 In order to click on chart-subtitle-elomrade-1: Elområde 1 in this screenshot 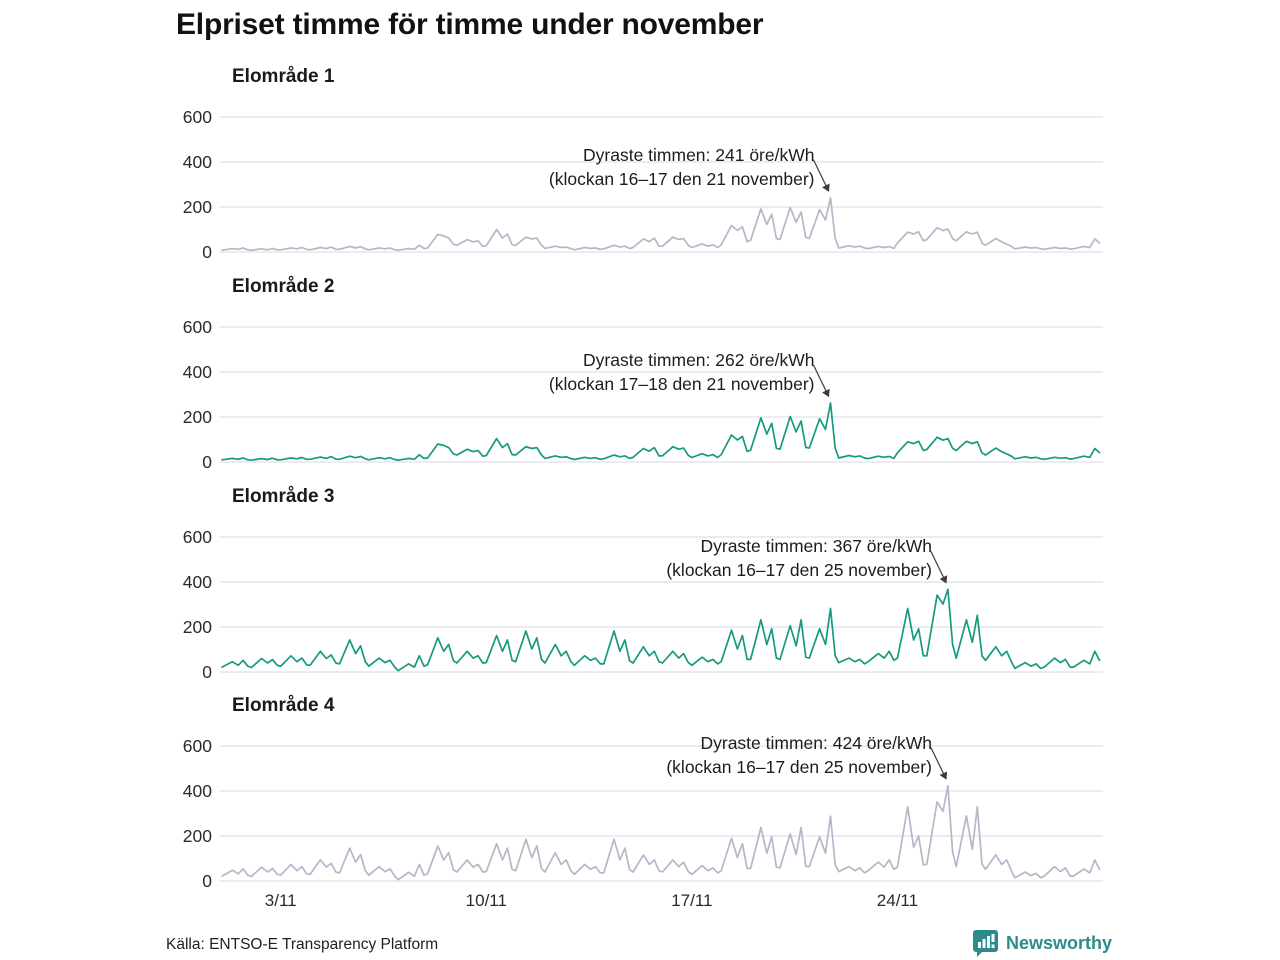, I will do `click(283, 76)`.